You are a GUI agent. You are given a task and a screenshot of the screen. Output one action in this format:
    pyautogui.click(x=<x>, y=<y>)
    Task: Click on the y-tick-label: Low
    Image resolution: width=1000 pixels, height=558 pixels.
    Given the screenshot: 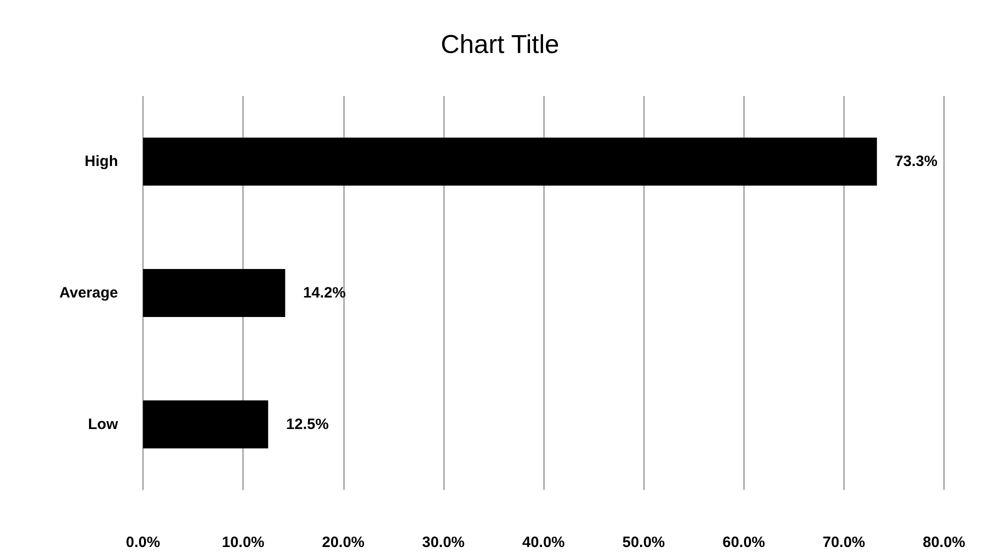 What is the action you would take?
    pyautogui.click(x=103, y=424)
    